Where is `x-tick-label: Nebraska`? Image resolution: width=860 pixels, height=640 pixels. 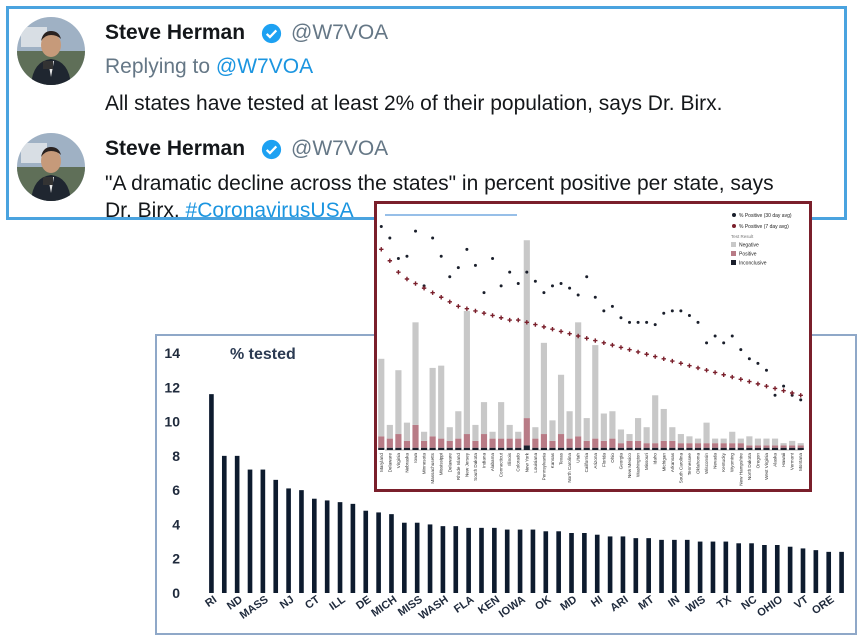
x-tick-label: Nebraska is located at coordinates (406, 463).